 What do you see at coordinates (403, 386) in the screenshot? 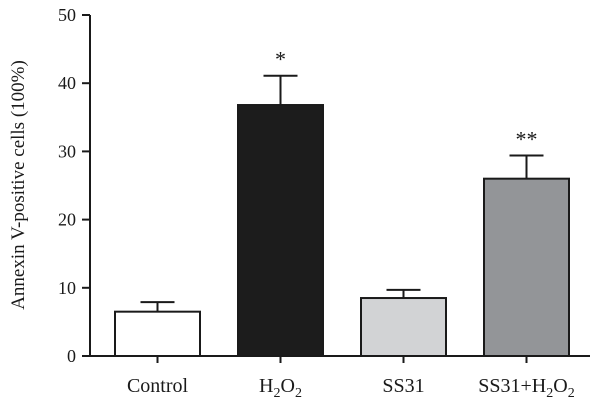
I see `x-tick-label: SS31` at bounding box center [403, 386].